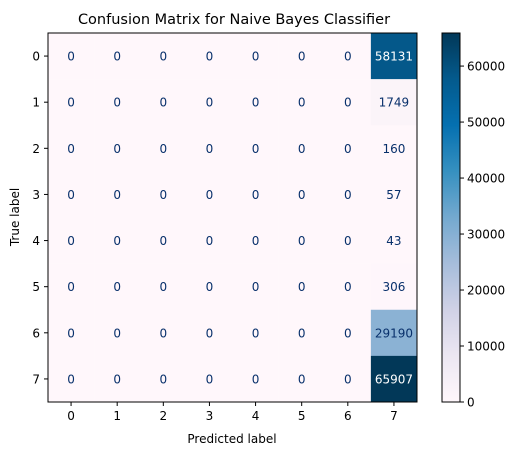 Image resolution: width=524 pixels, height=455 pixels. I want to click on cell-value-label: 306, so click(393, 287).